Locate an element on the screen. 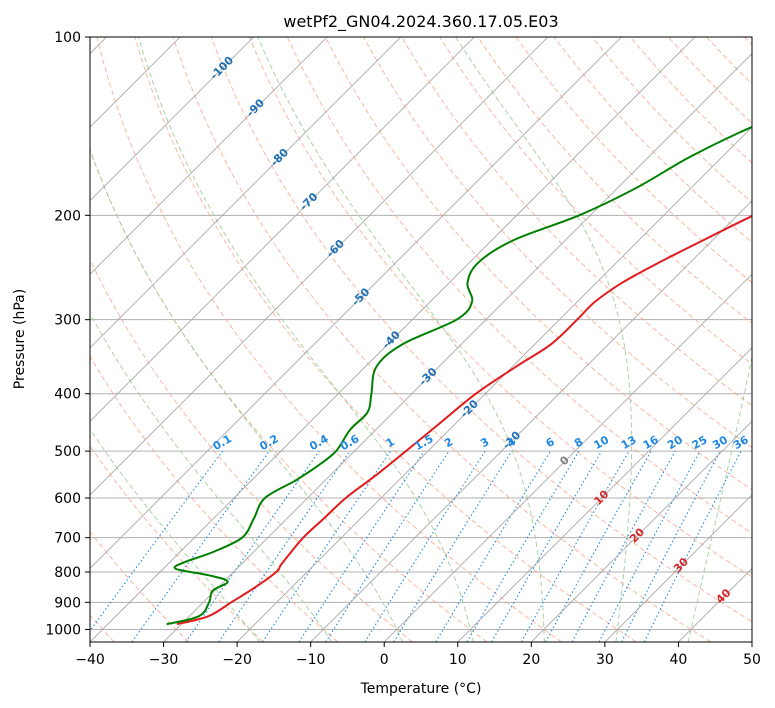 This screenshot has height=708, width=775. y-tick-label: 900 is located at coordinates (67, 603).